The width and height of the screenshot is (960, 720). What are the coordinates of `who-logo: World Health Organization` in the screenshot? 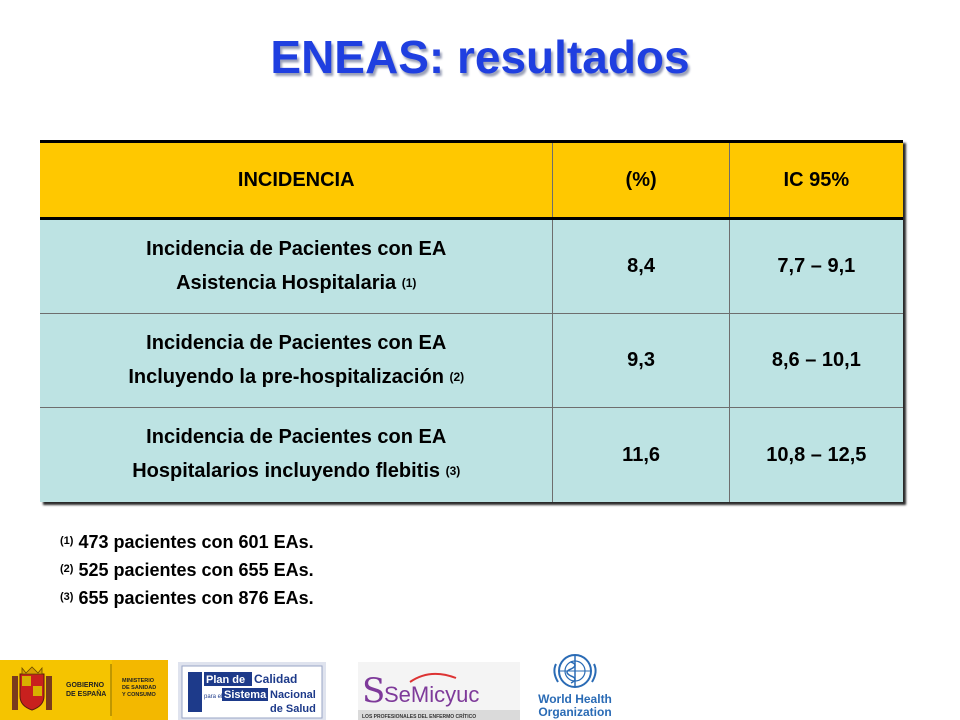 It's located at (575, 686).